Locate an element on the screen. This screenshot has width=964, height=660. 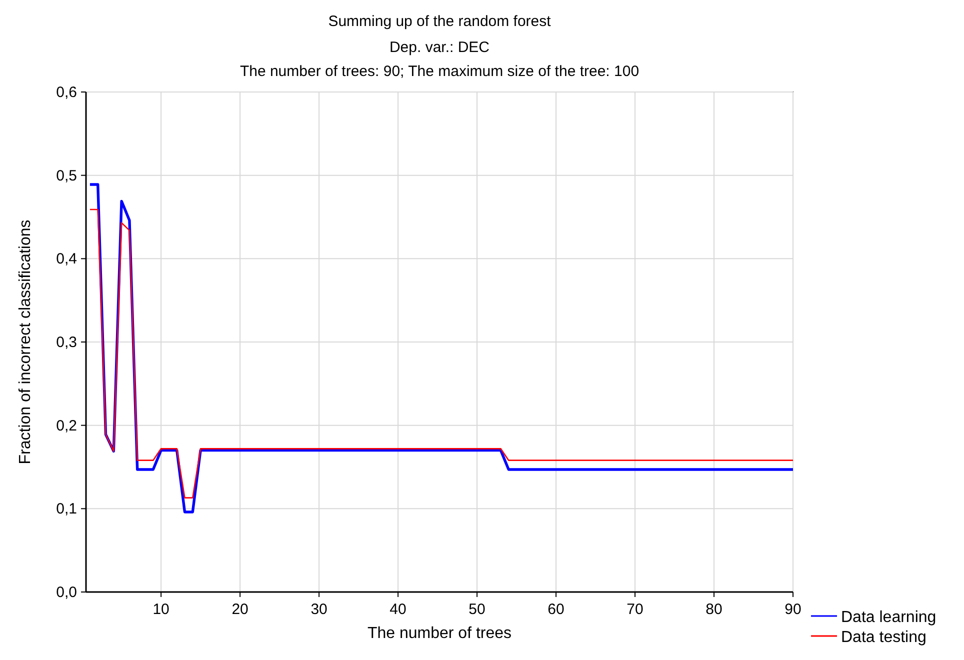
x-tick-label: 60 is located at coordinates (556, 609).